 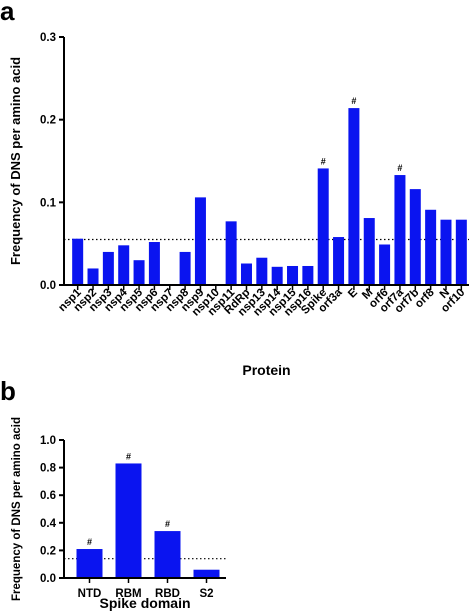 I want to click on b-ytick-label: 0.0, so click(x=48, y=579).